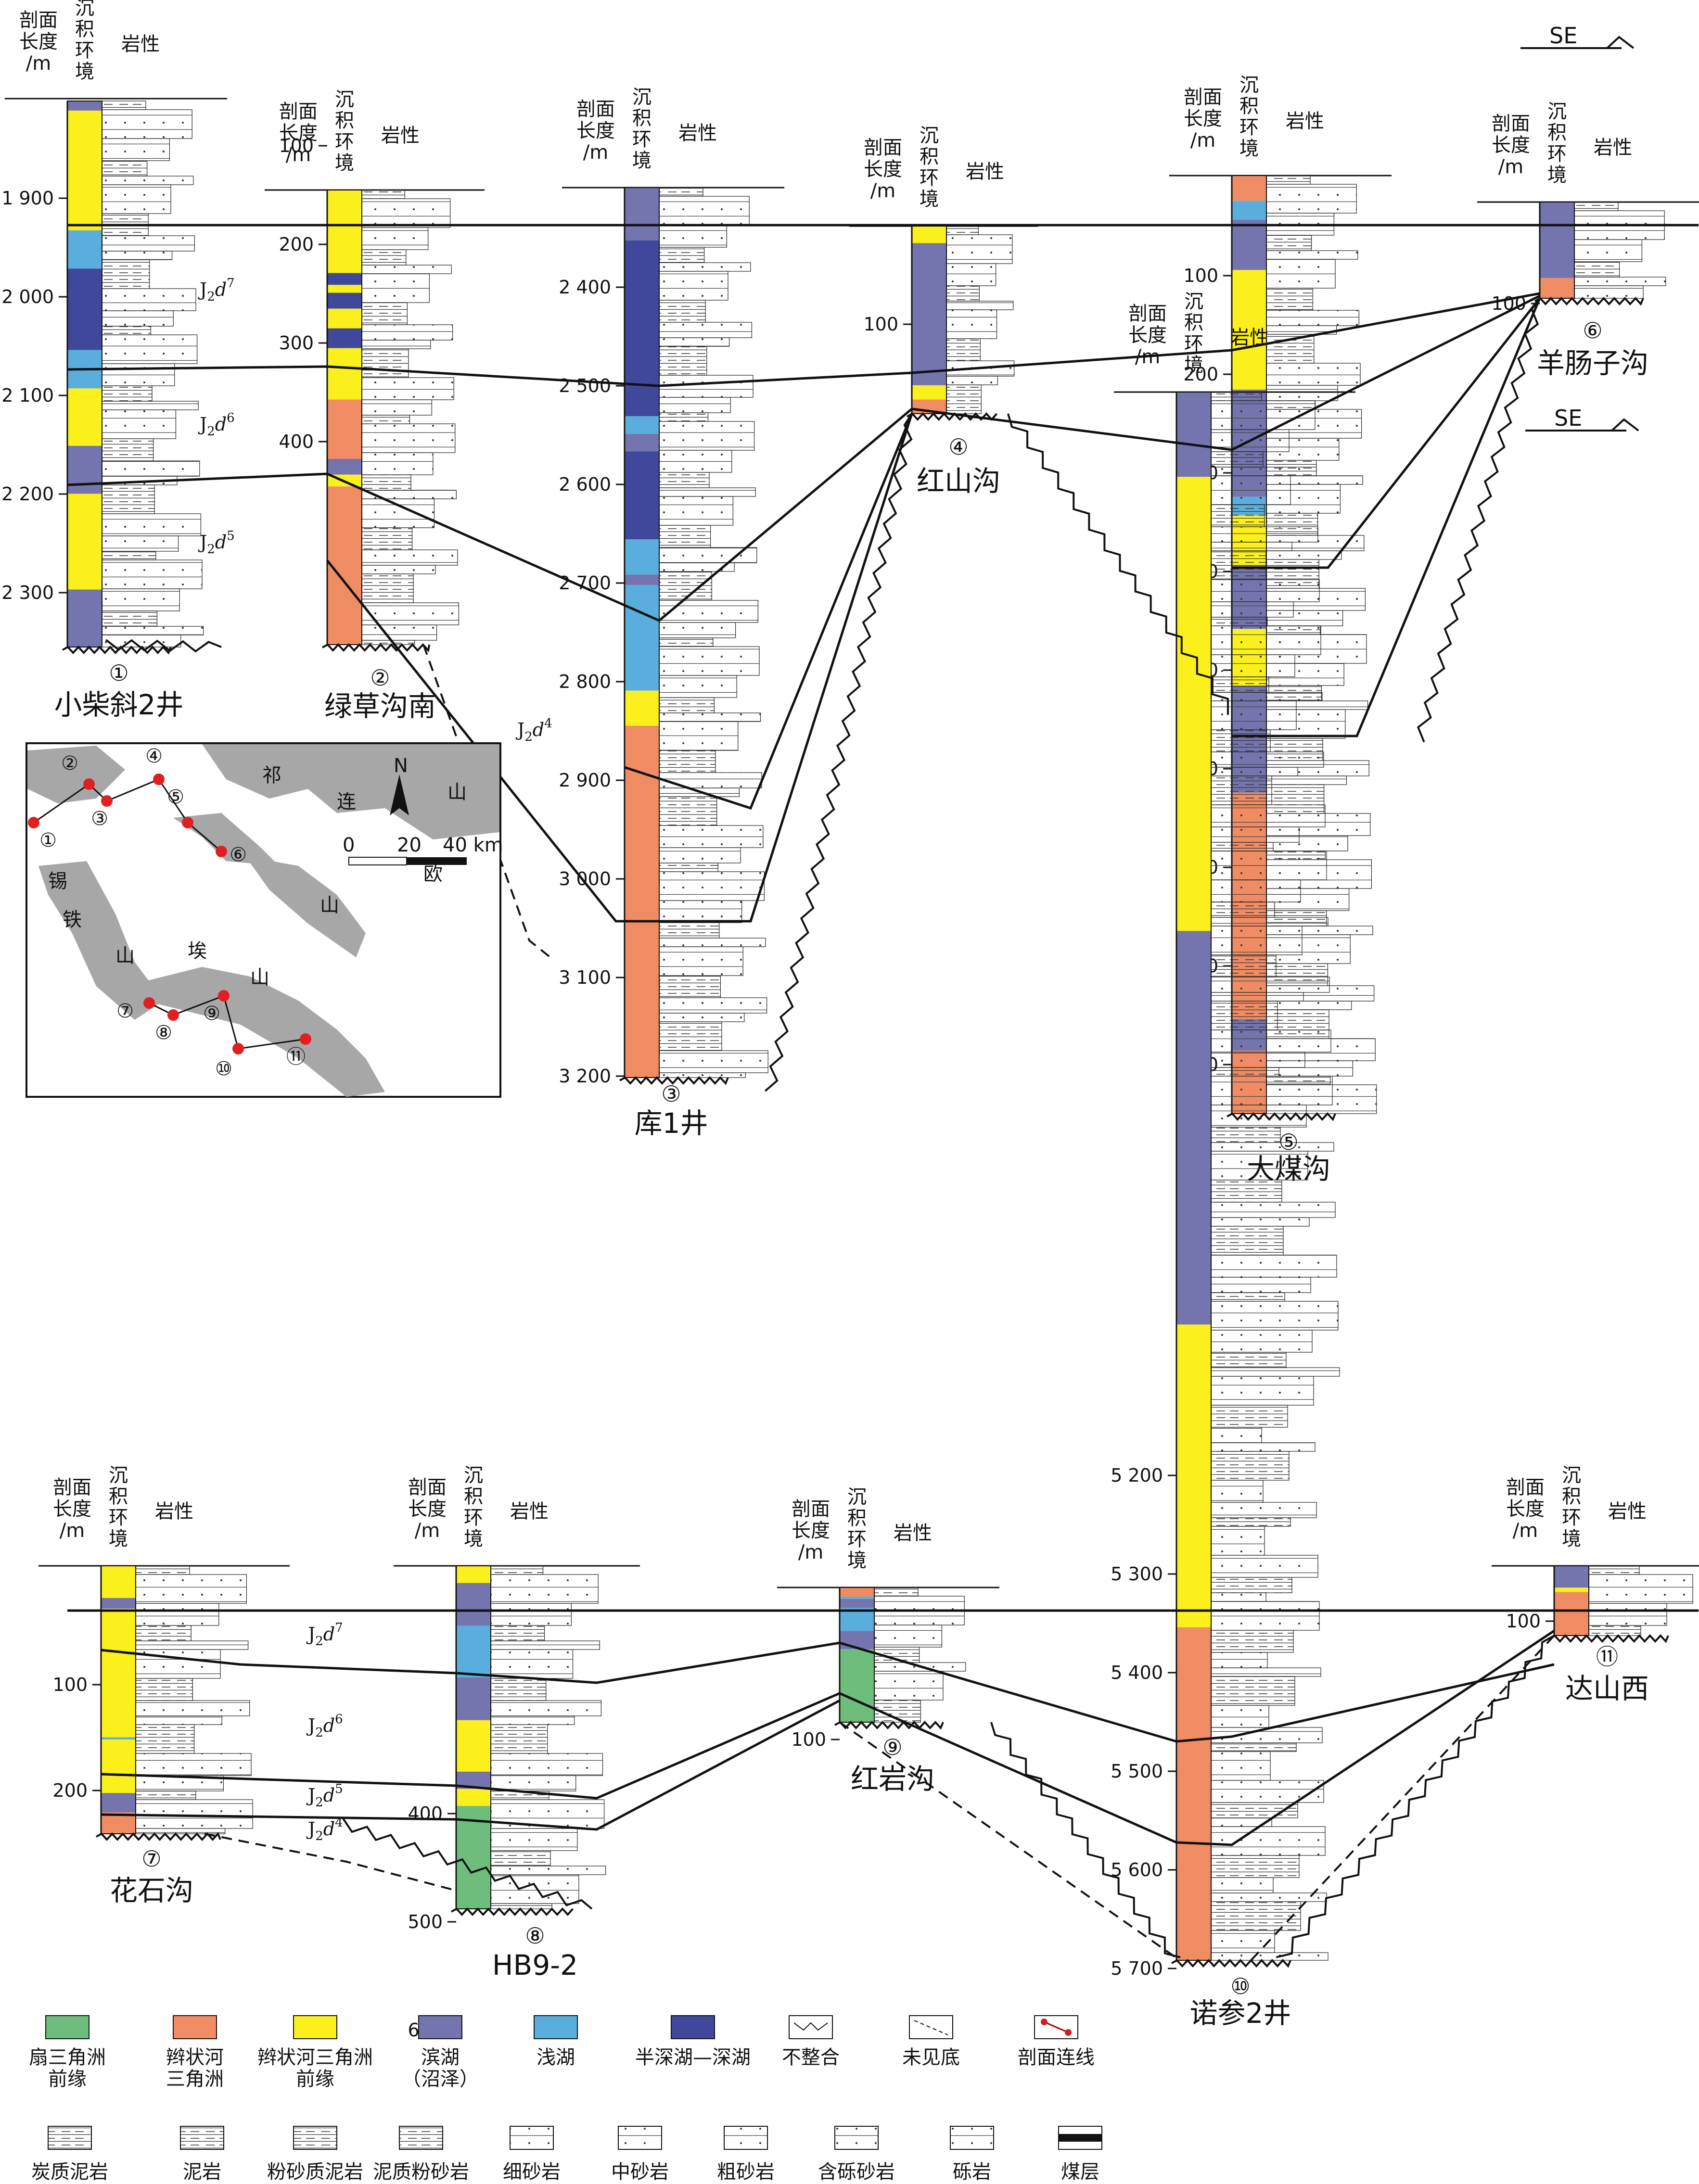  Describe the element at coordinates (958, 481) in the screenshot. I see `section-name: 红山沟` at that location.